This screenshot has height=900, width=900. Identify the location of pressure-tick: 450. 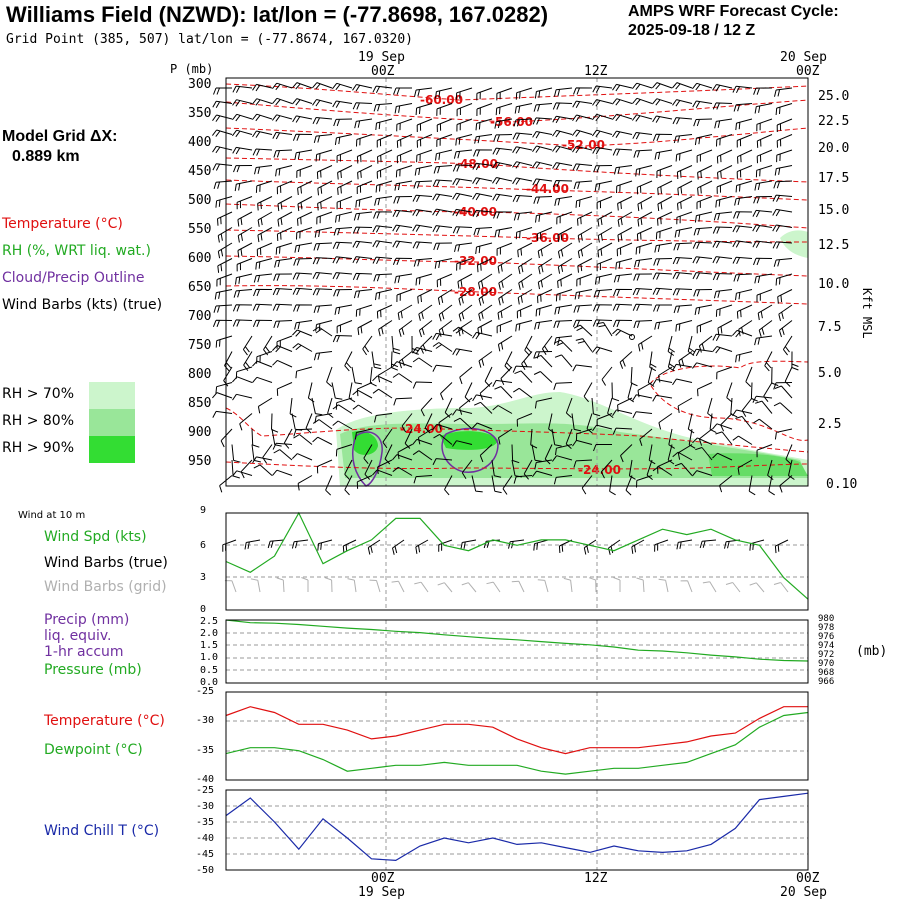
(200, 171).